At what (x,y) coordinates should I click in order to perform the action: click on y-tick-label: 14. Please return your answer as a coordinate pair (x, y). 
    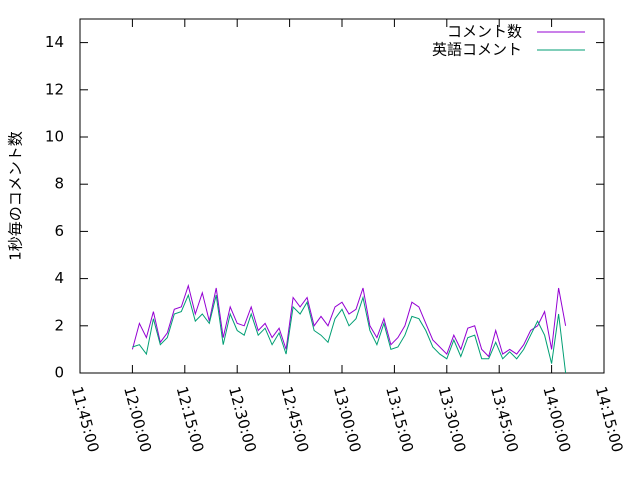
    Looking at the image, I should click on (54, 42).